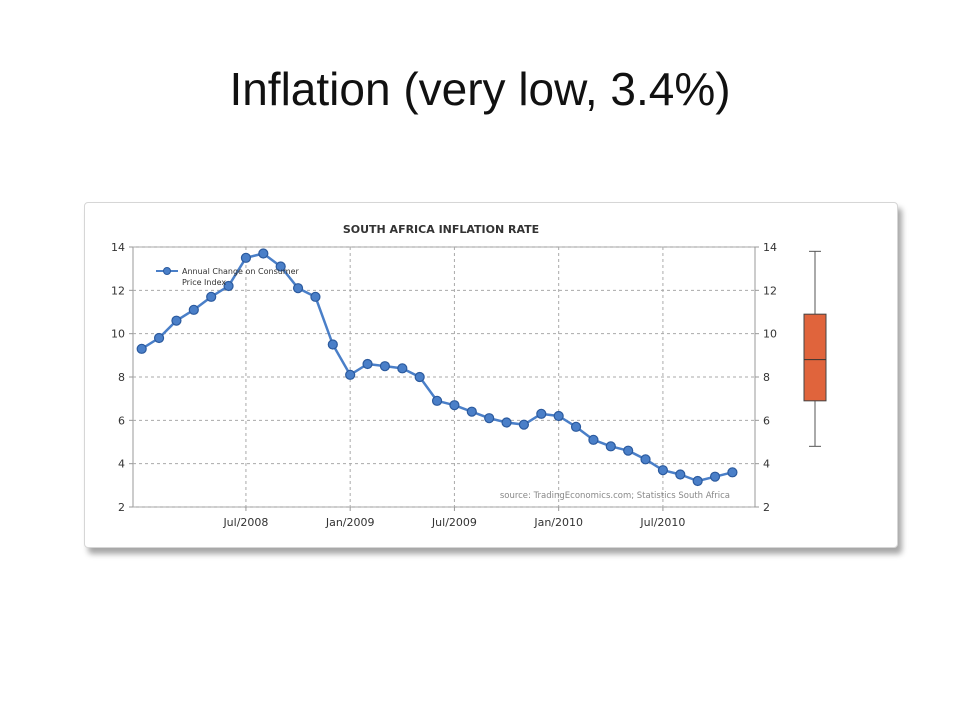 This screenshot has width=960, height=720. What do you see at coordinates (118, 290) in the screenshot?
I see `y-tick-label-left: 12` at bounding box center [118, 290].